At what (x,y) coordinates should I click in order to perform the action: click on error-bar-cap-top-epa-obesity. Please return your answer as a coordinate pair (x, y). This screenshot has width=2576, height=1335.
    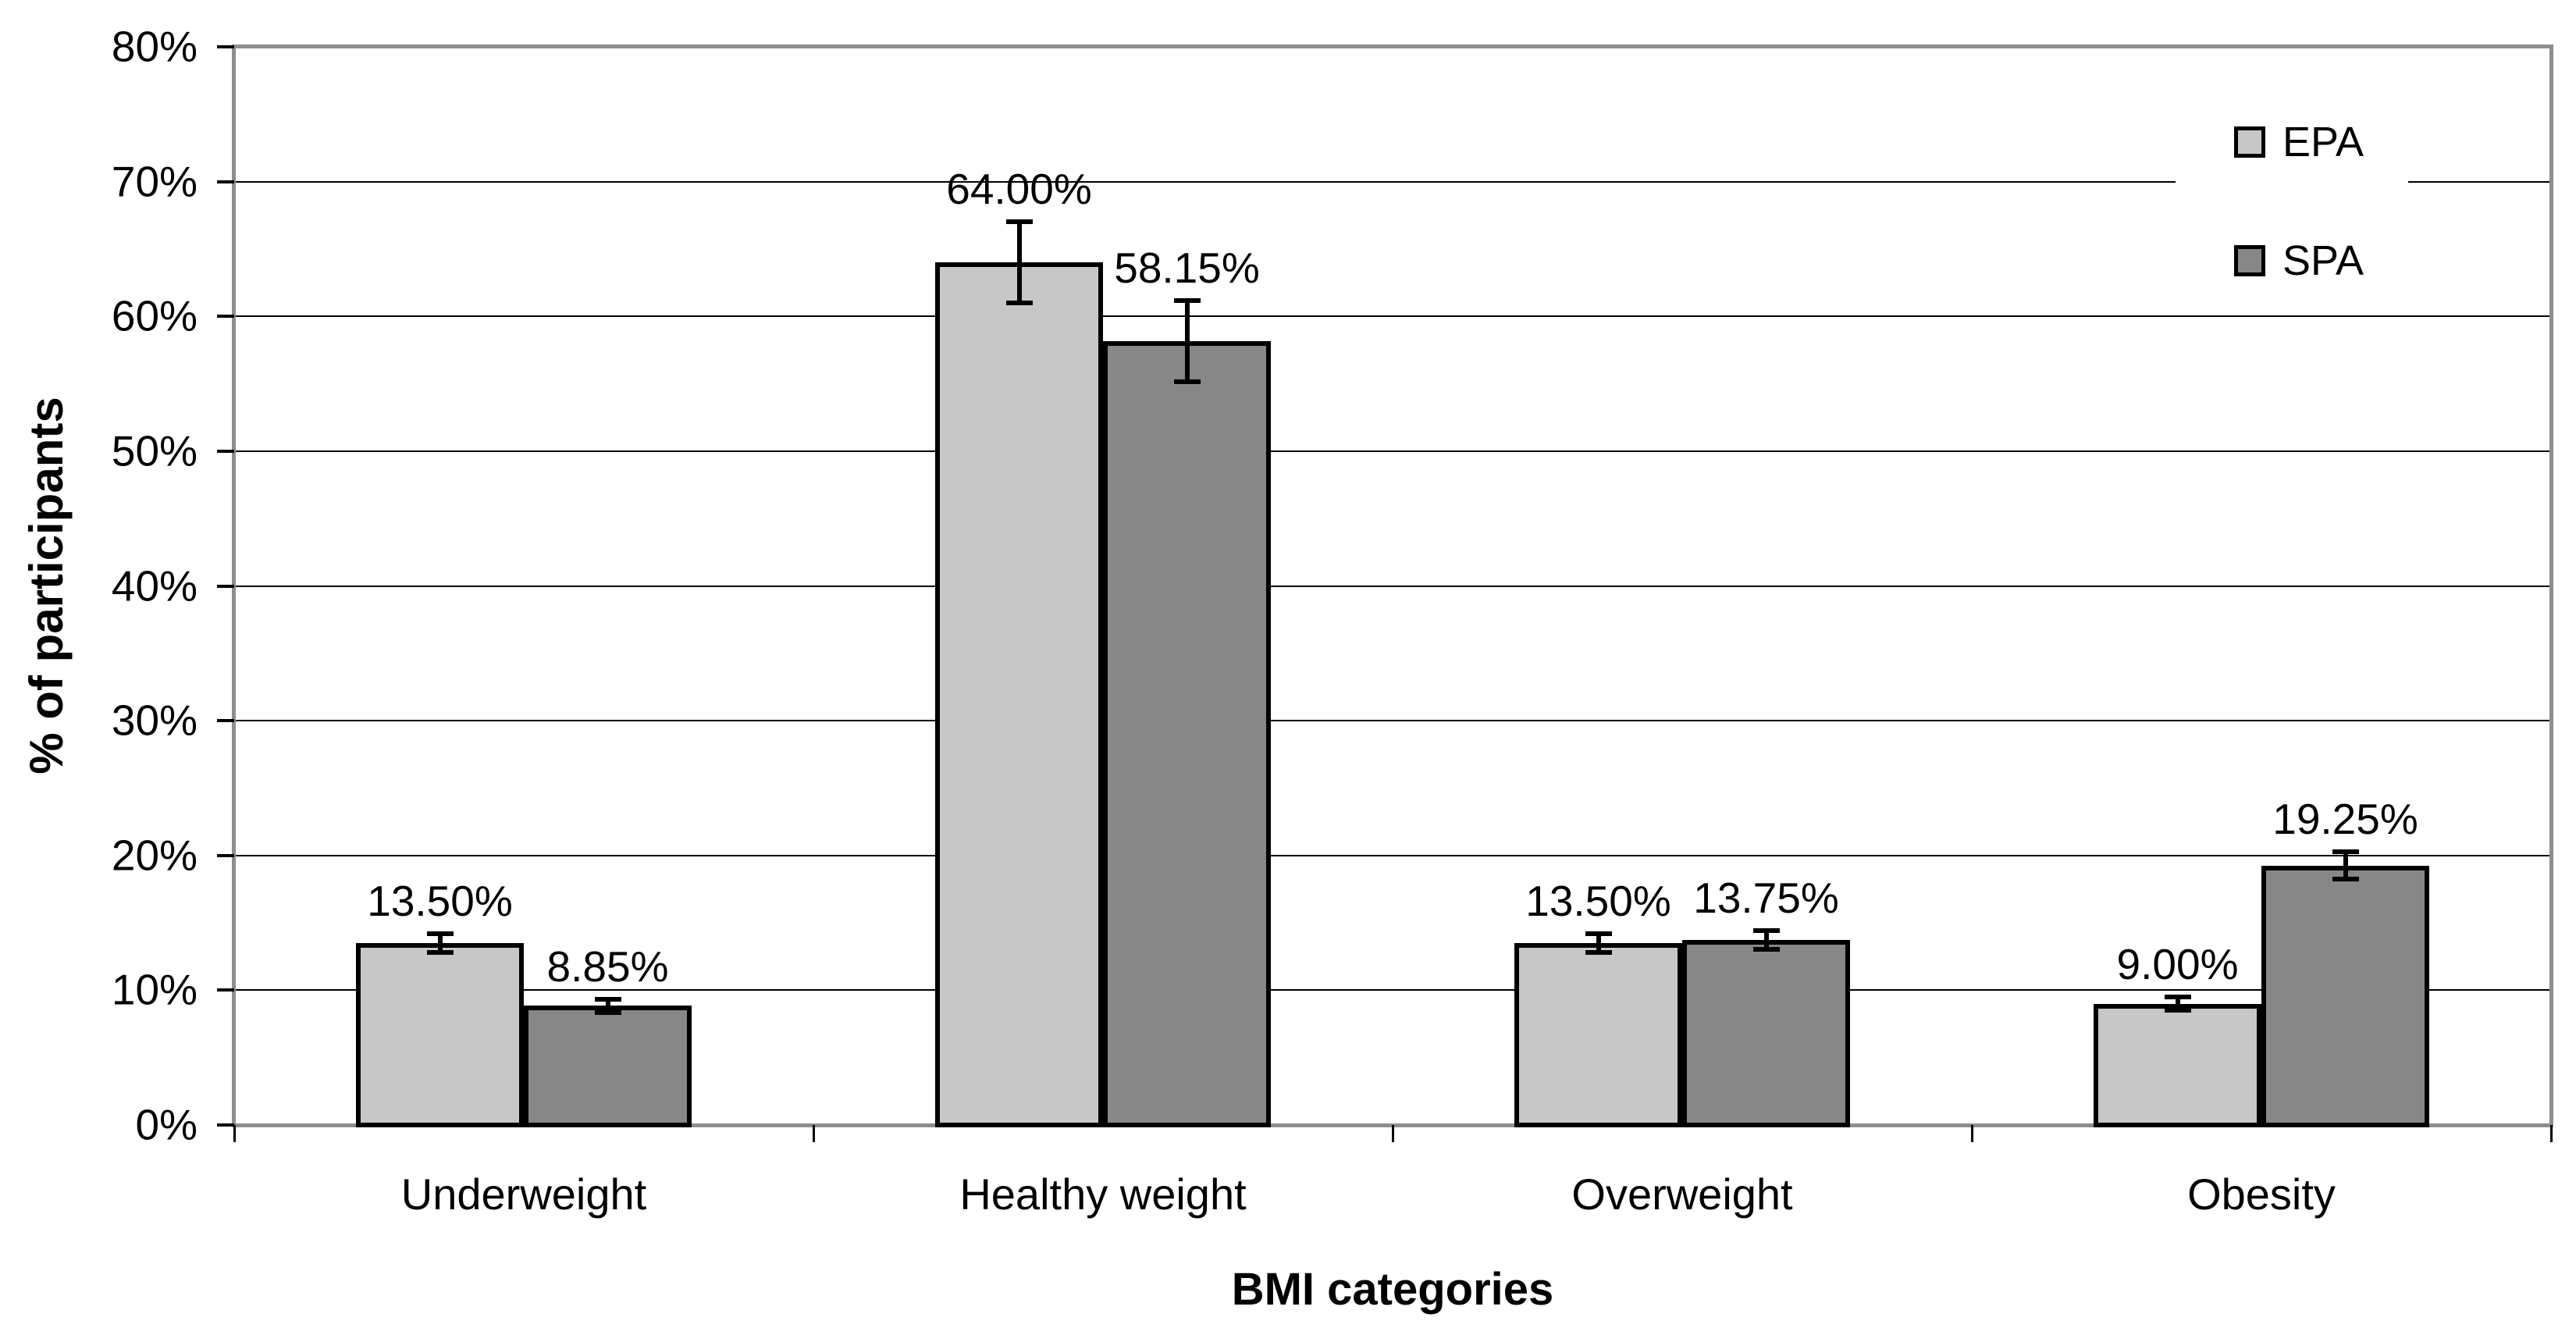
    Looking at the image, I should click on (2177, 997).